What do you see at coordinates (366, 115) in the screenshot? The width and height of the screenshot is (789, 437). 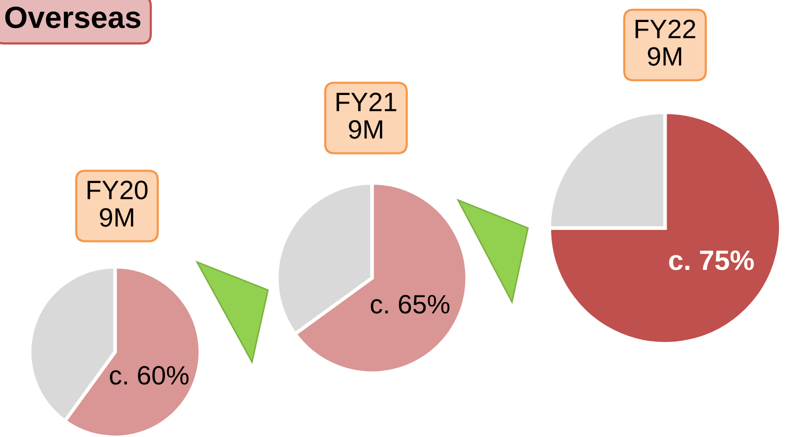 I see `chart-title: FY21 9M` at bounding box center [366, 115].